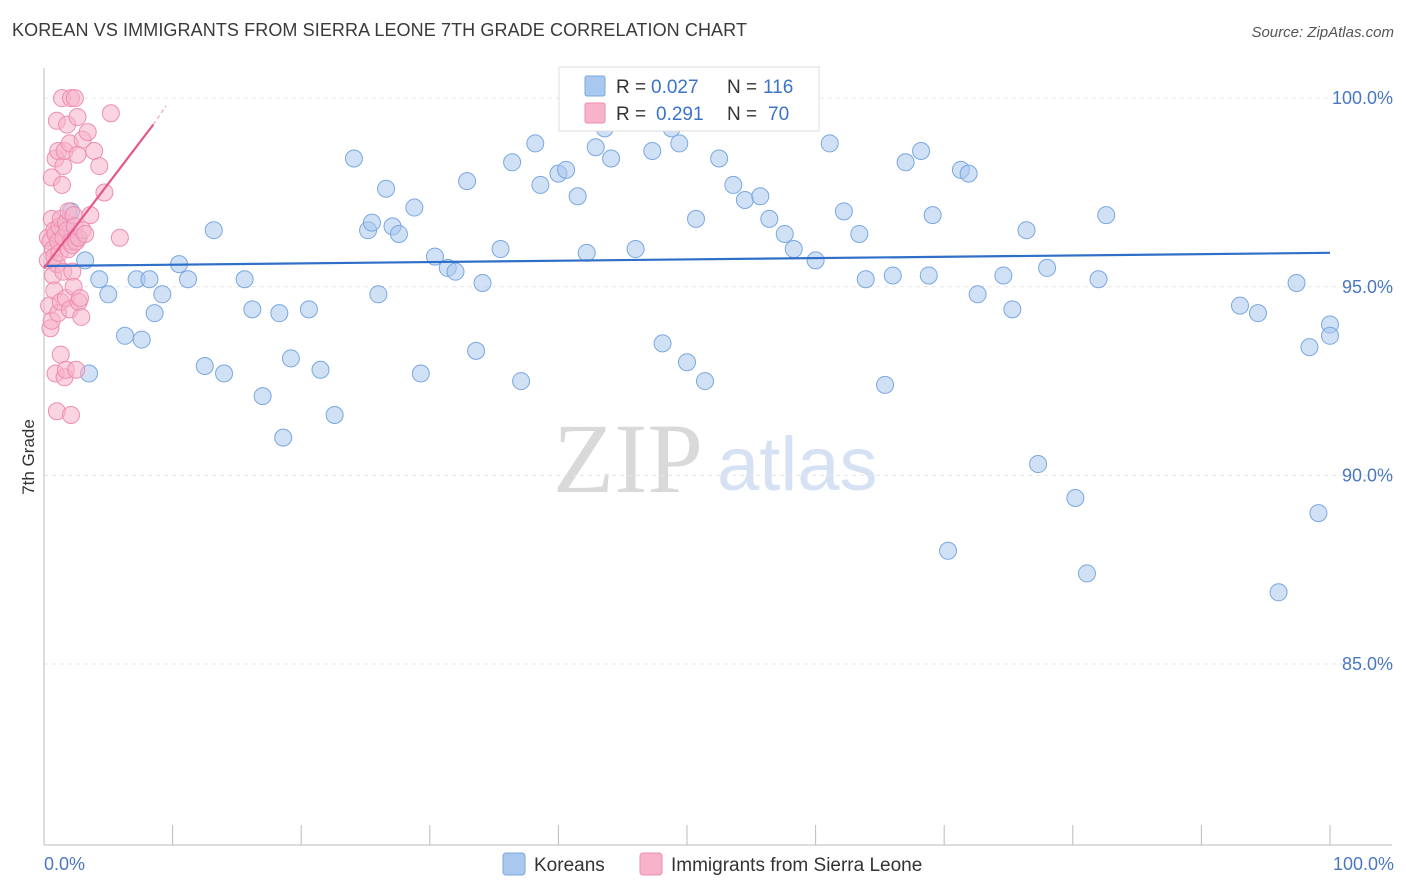 The height and width of the screenshot is (892, 1406). What do you see at coordinates (514, 864) in the screenshot?
I see `bottom-legend-swatch-koreans` at bounding box center [514, 864].